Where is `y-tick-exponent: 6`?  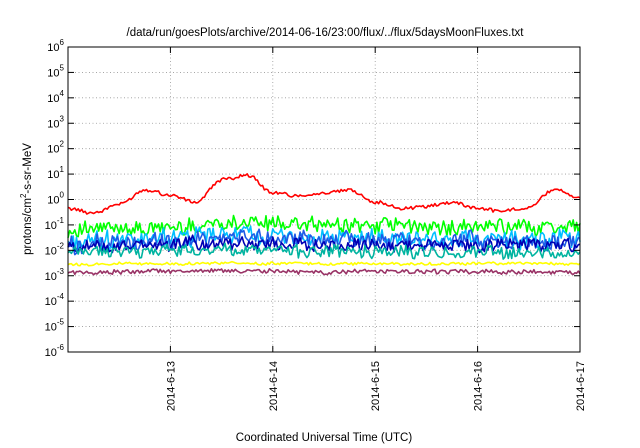
y-tick-exponent: 6 is located at coordinates (62, 42).